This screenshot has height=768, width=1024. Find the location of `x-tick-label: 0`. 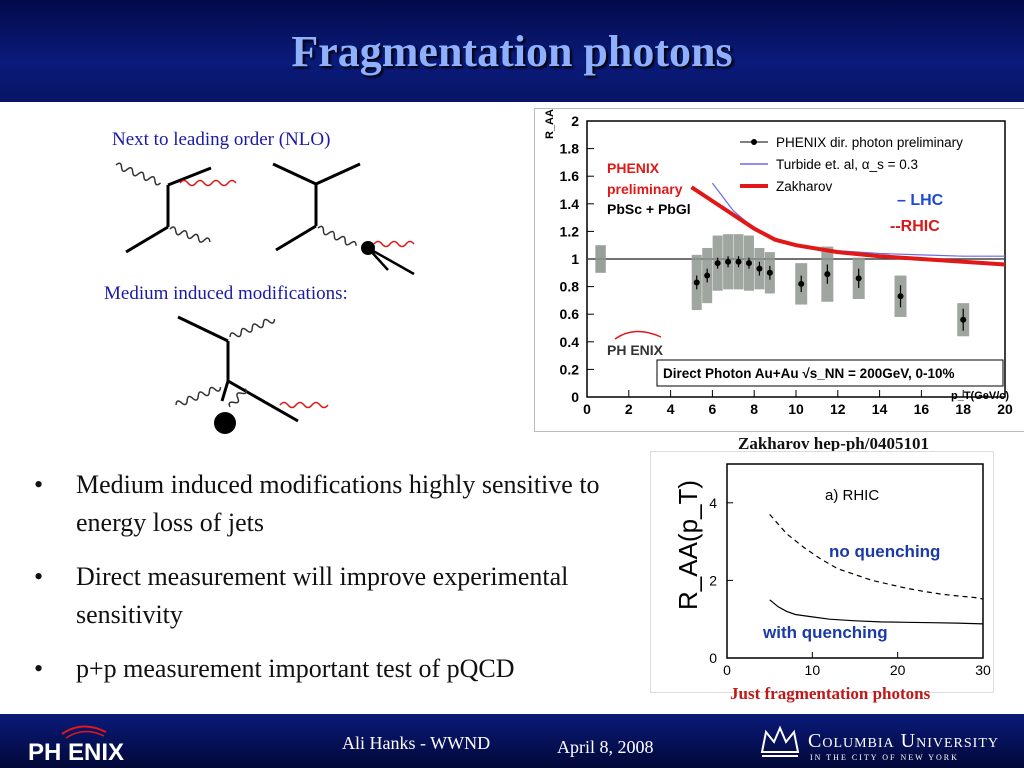

x-tick-label: 0 is located at coordinates (727, 670).